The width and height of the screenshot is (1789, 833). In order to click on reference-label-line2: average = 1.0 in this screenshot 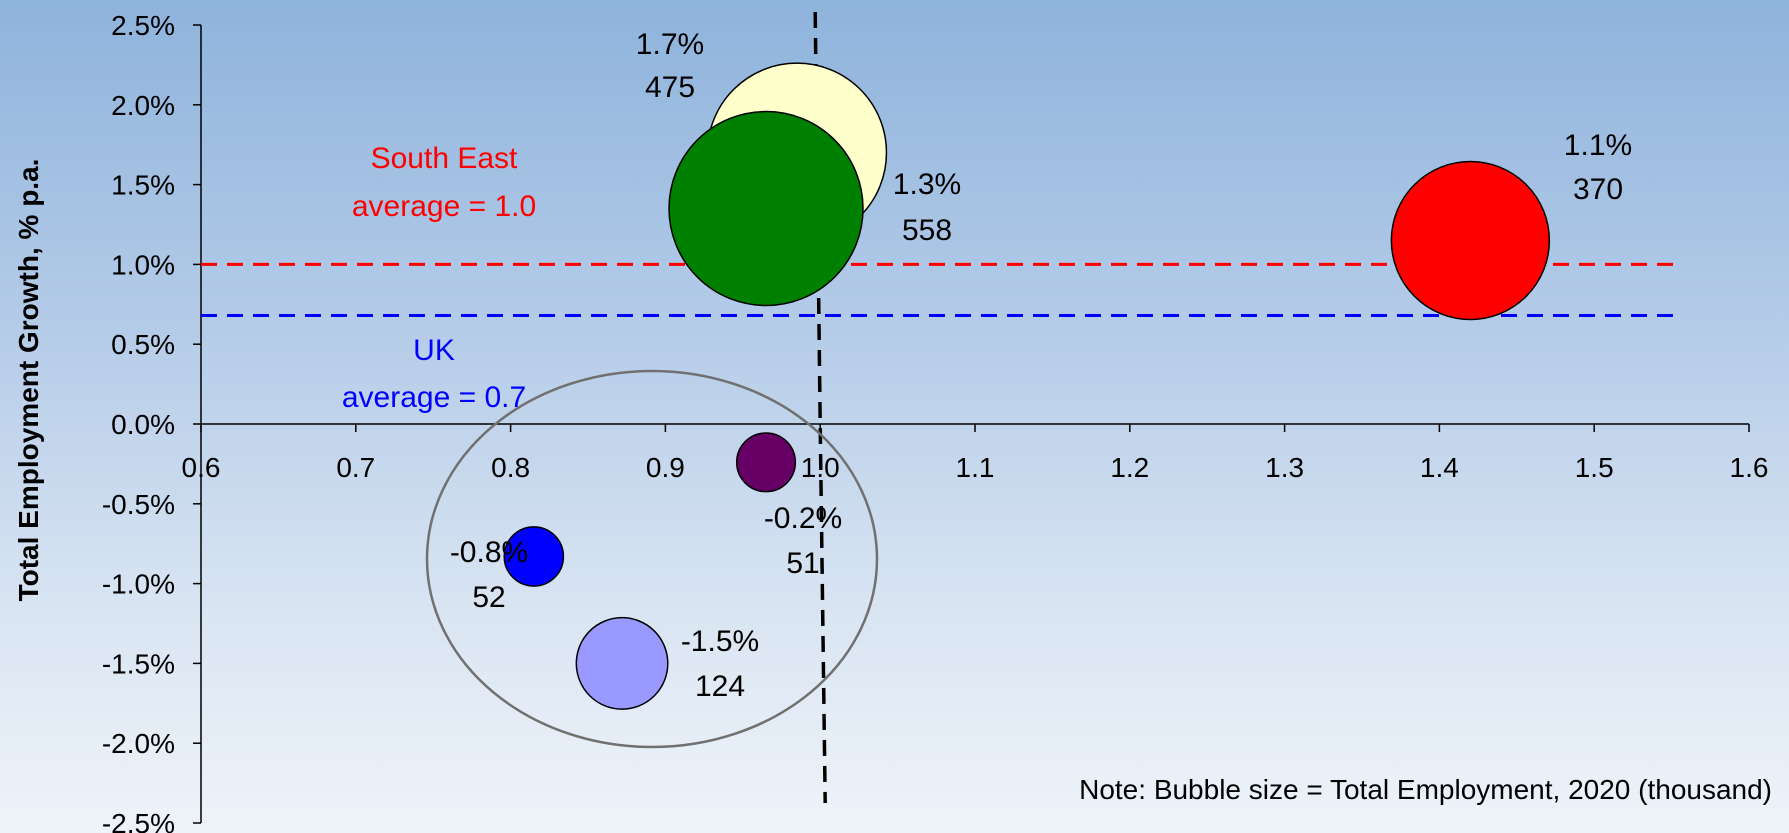, I will do `click(444, 206)`.